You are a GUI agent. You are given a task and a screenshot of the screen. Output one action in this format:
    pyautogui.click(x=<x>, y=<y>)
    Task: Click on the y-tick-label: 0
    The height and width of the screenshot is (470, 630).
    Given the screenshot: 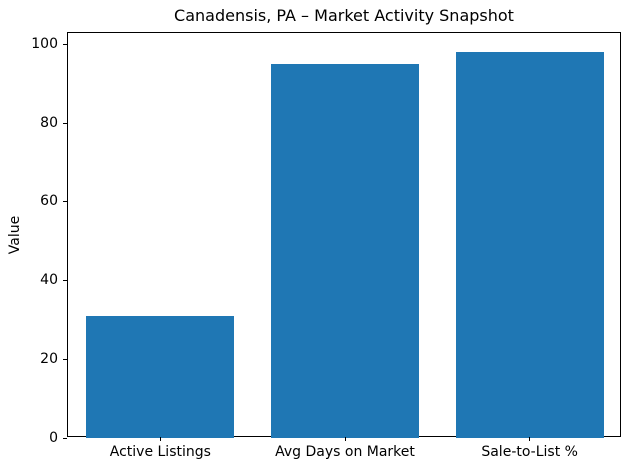 What is the action you would take?
    pyautogui.click(x=53, y=437)
    